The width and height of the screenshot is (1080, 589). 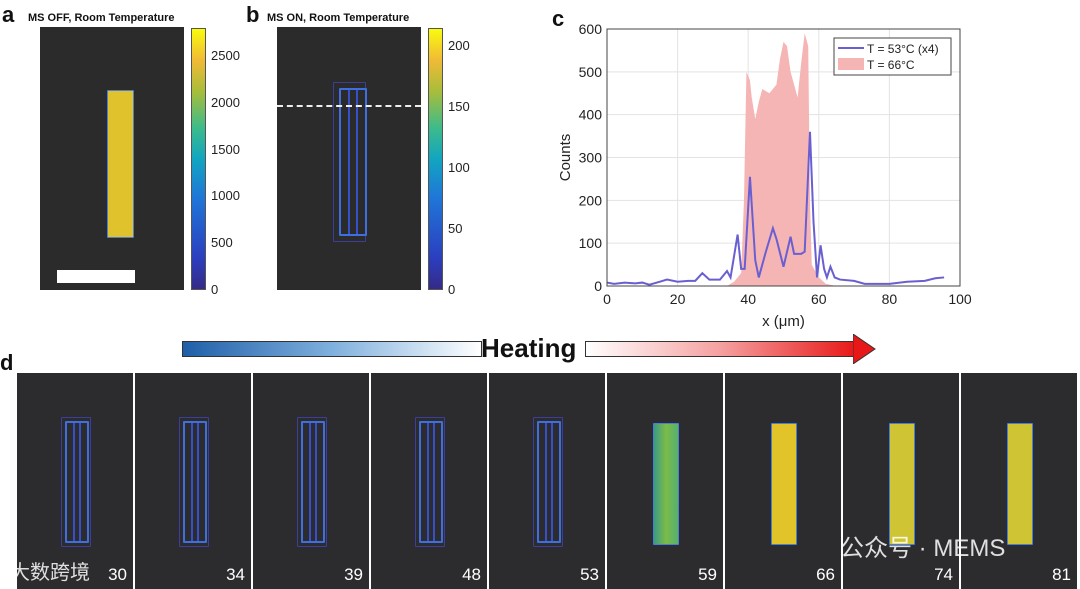 What do you see at coordinates (117, 574) in the screenshot?
I see `temperature-label: 30` at bounding box center [117, 574].